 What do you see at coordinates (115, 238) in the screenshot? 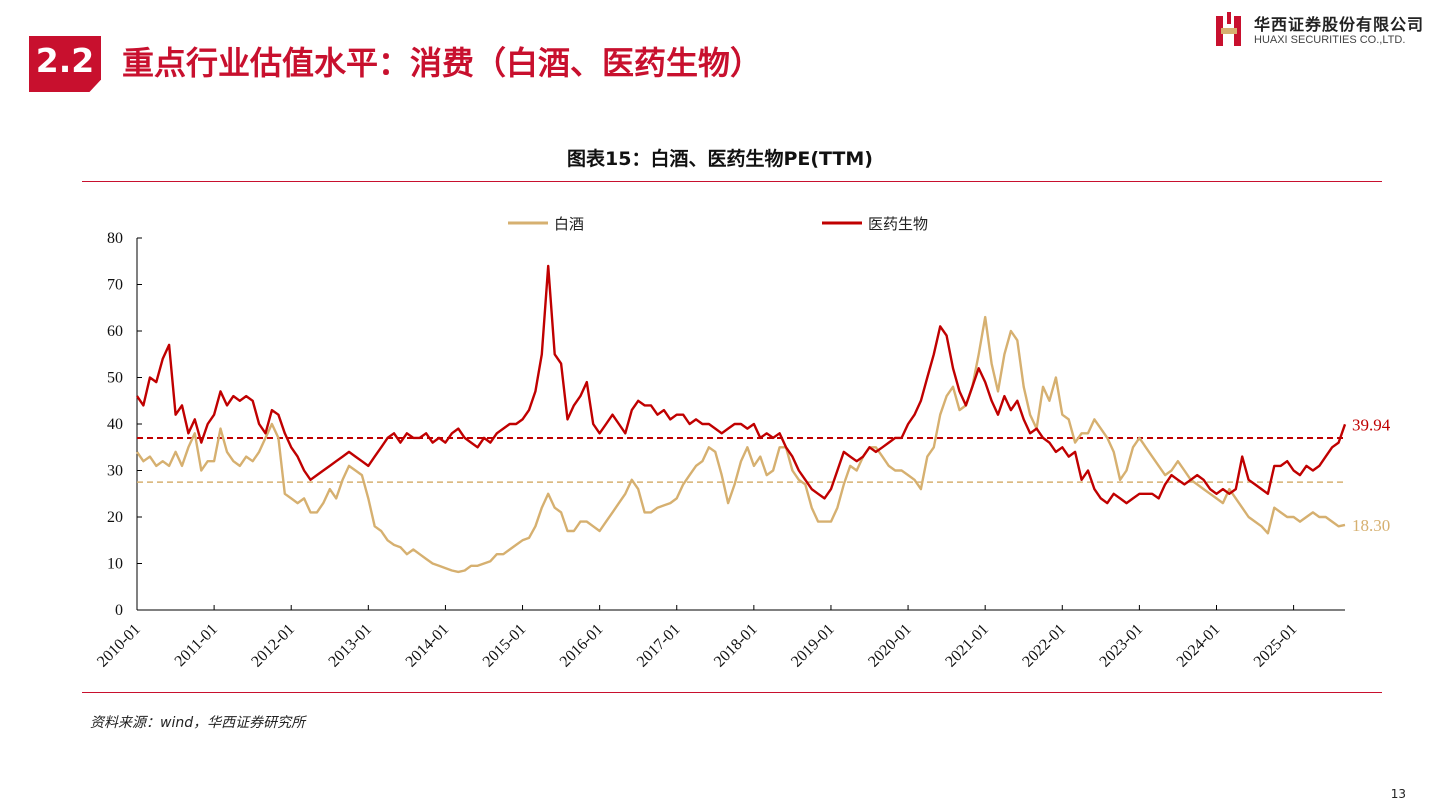
I see `y-tick-label: 80` at bounding box center [115, 238].